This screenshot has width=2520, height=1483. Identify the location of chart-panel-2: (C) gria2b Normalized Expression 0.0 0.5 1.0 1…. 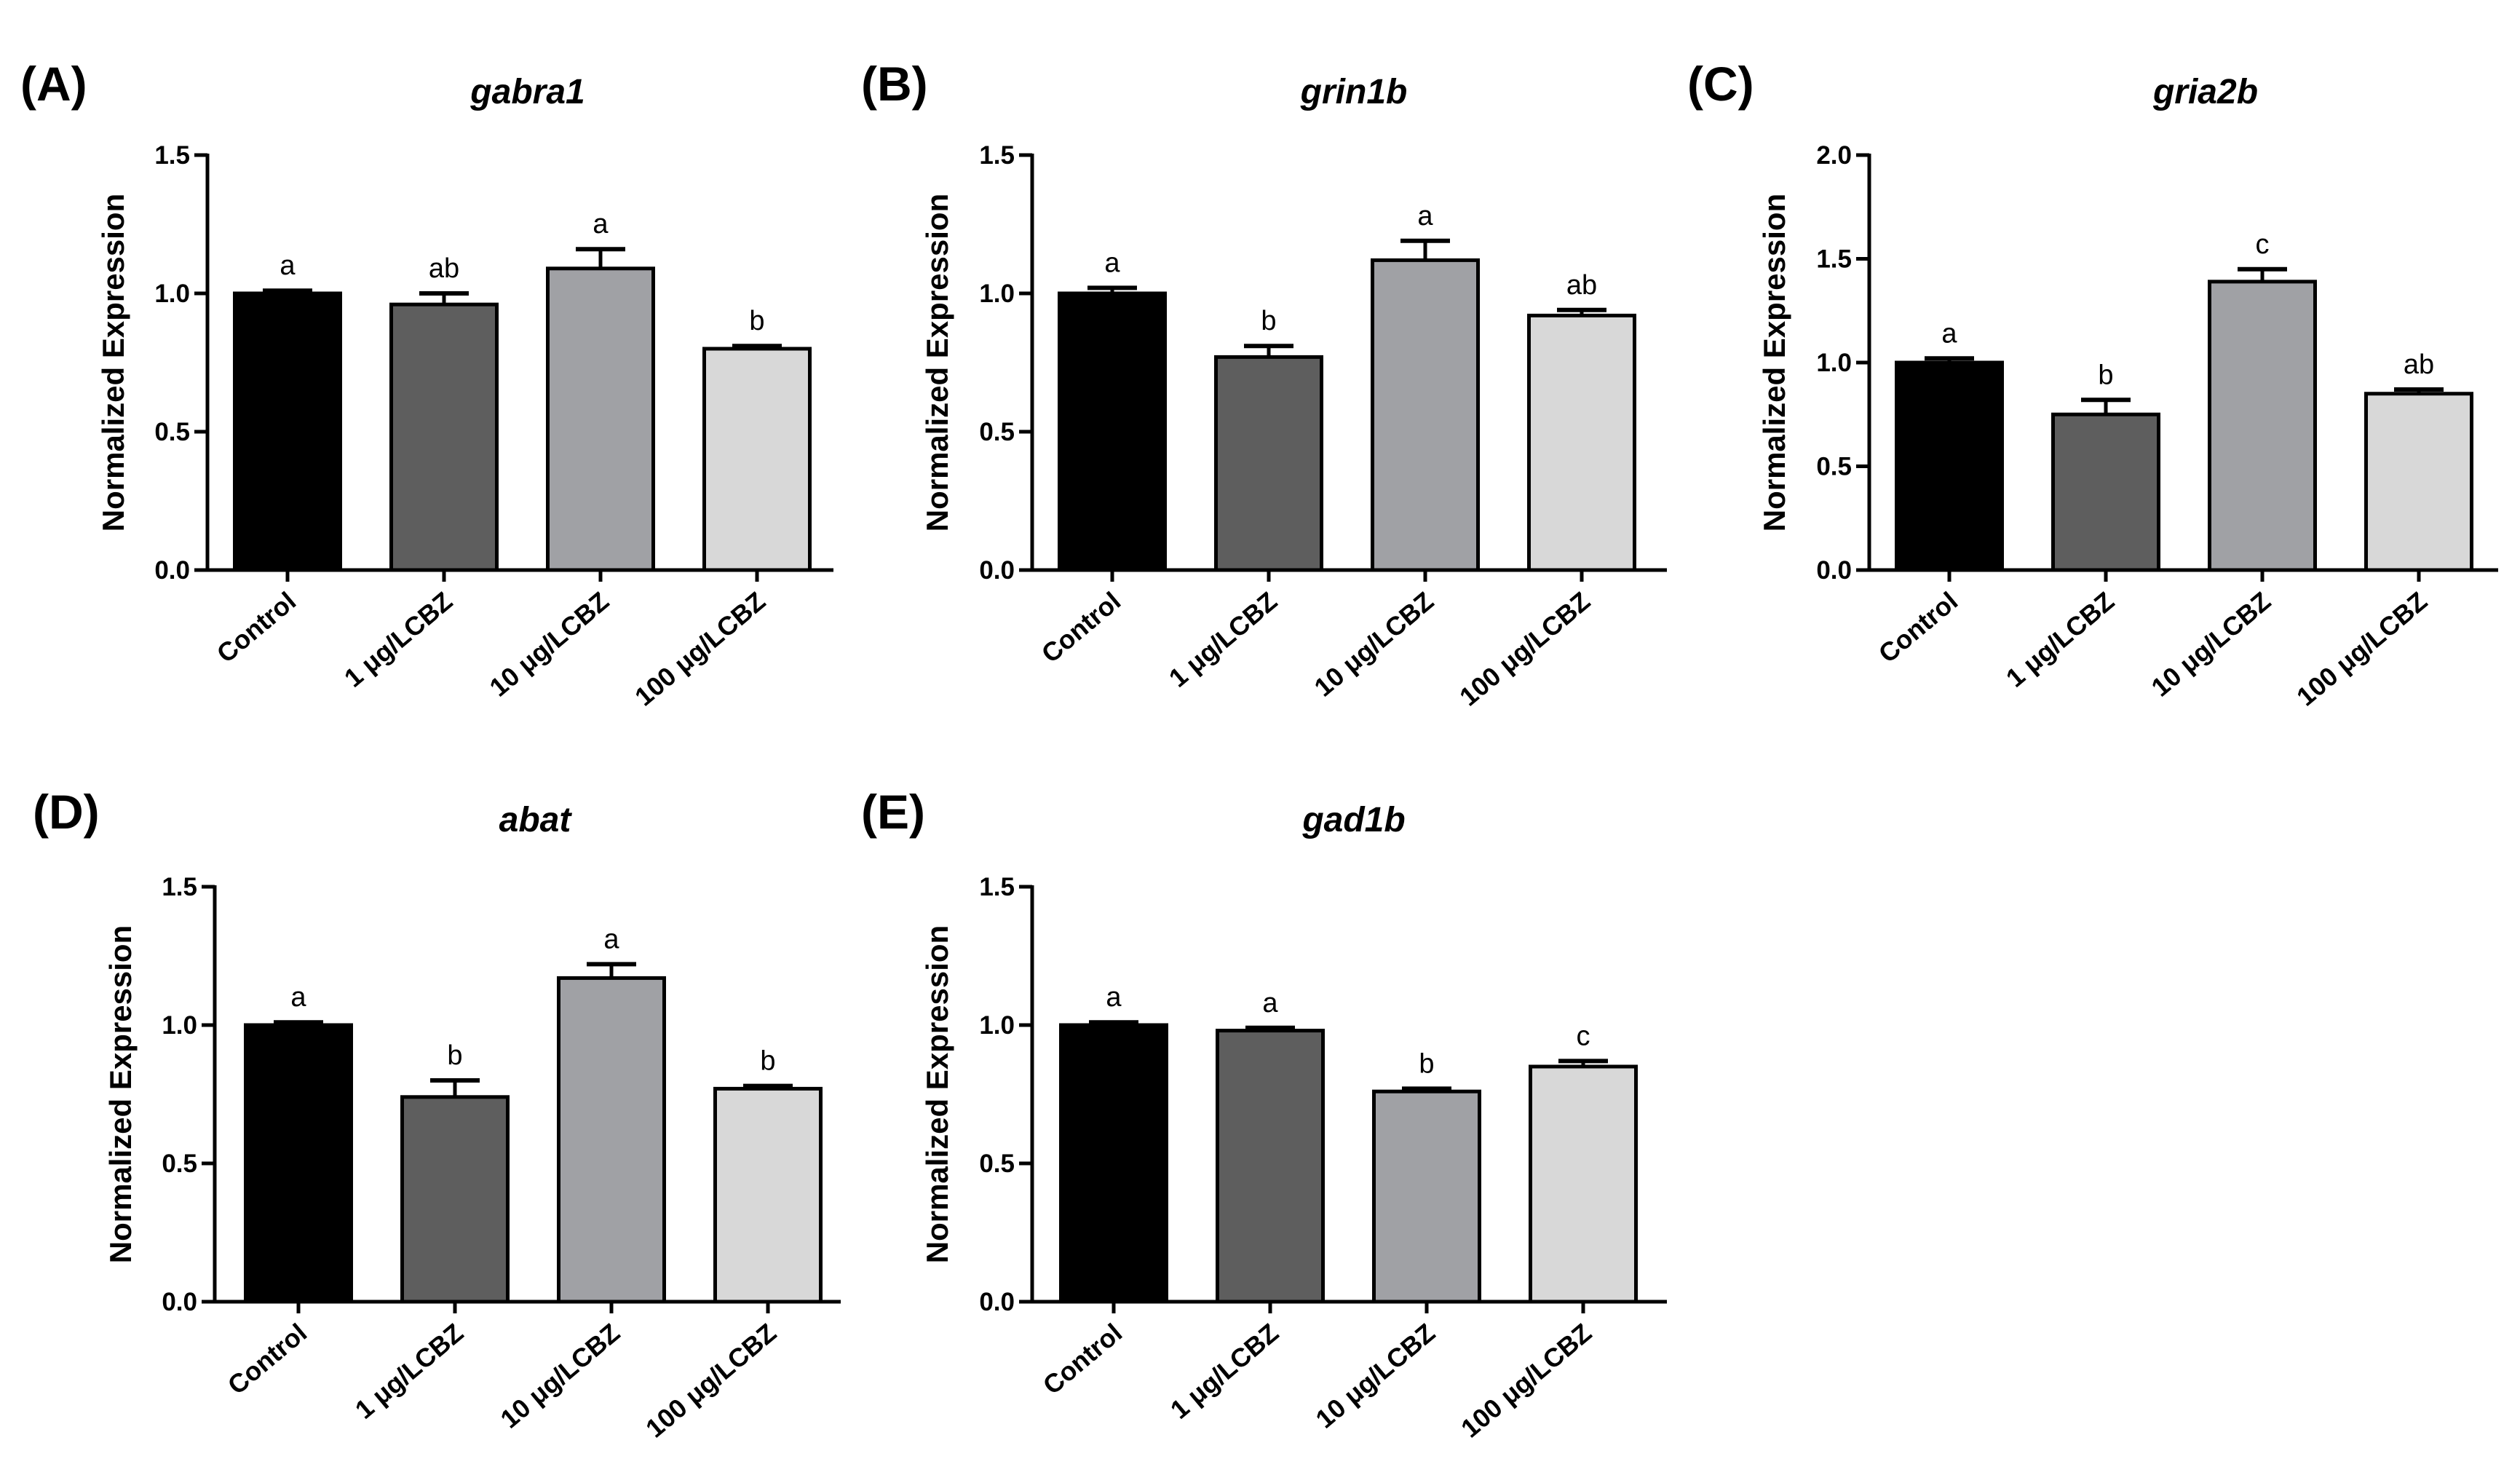
(2092, 384).